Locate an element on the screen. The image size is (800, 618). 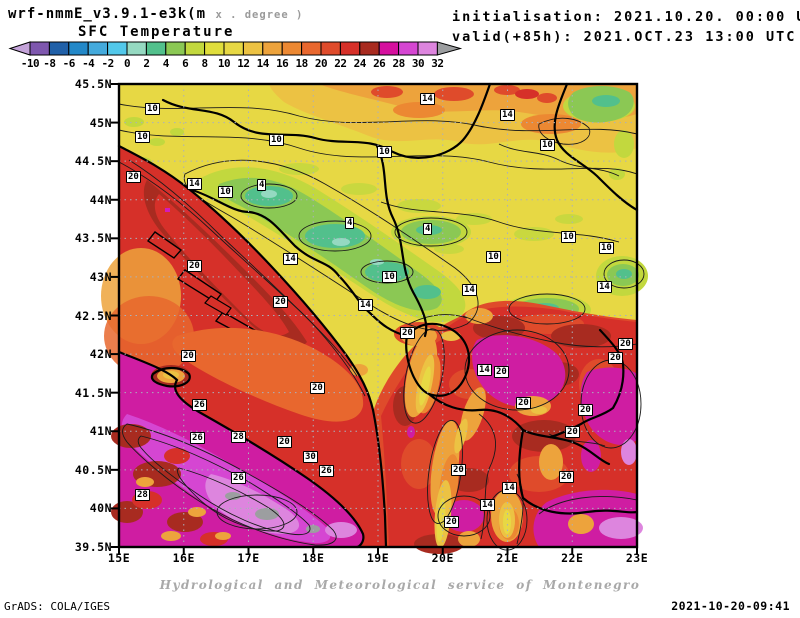
contour-value-label: 4 is located at coordinates (428, 229).